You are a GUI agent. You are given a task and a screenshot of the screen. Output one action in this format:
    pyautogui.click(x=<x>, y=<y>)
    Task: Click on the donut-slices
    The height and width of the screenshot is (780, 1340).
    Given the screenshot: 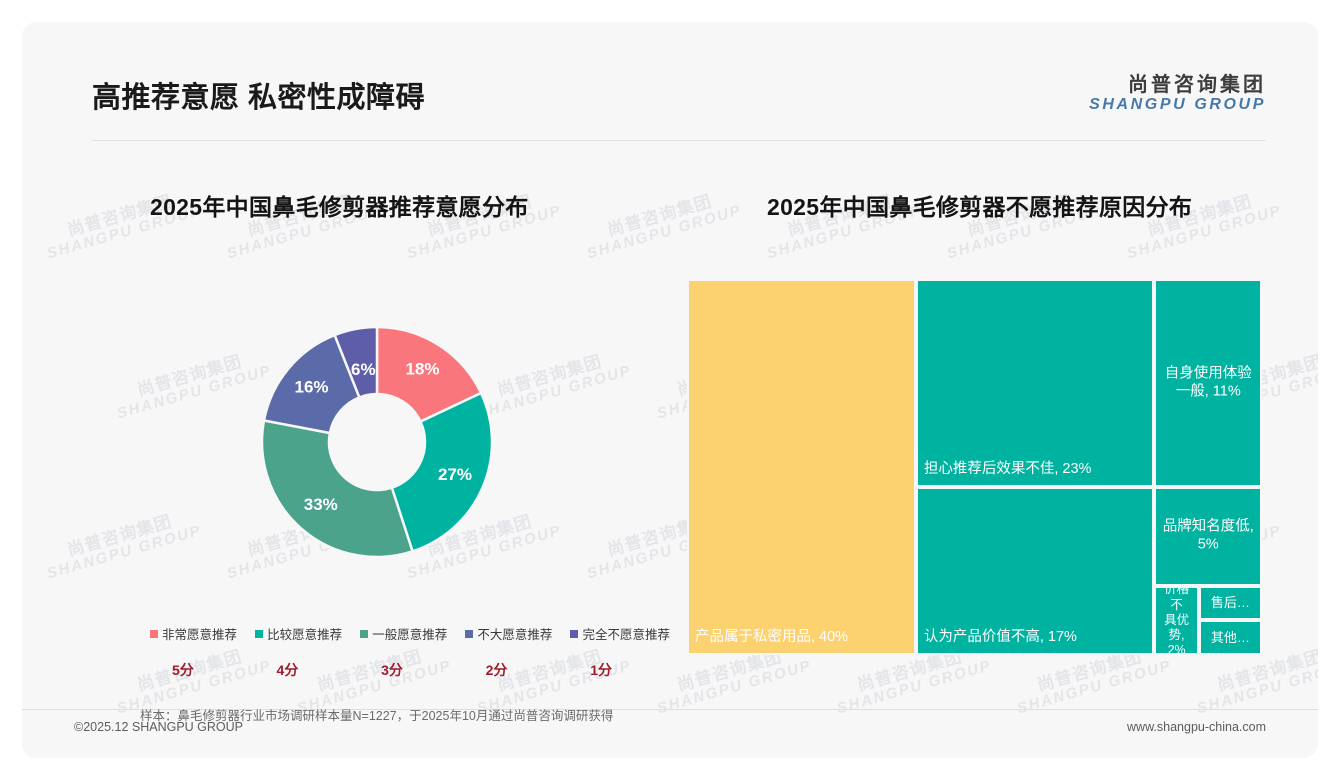 What is the action you would take?
    pyautogui.click(x=377, y=442)
    